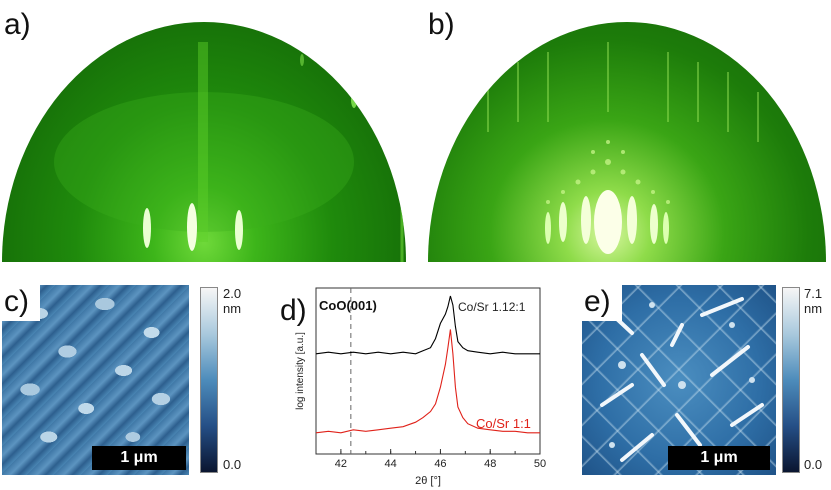 The width and height of the screenshot is (831, 490). I want to click on panel-label-a: a), so click(17, 24).